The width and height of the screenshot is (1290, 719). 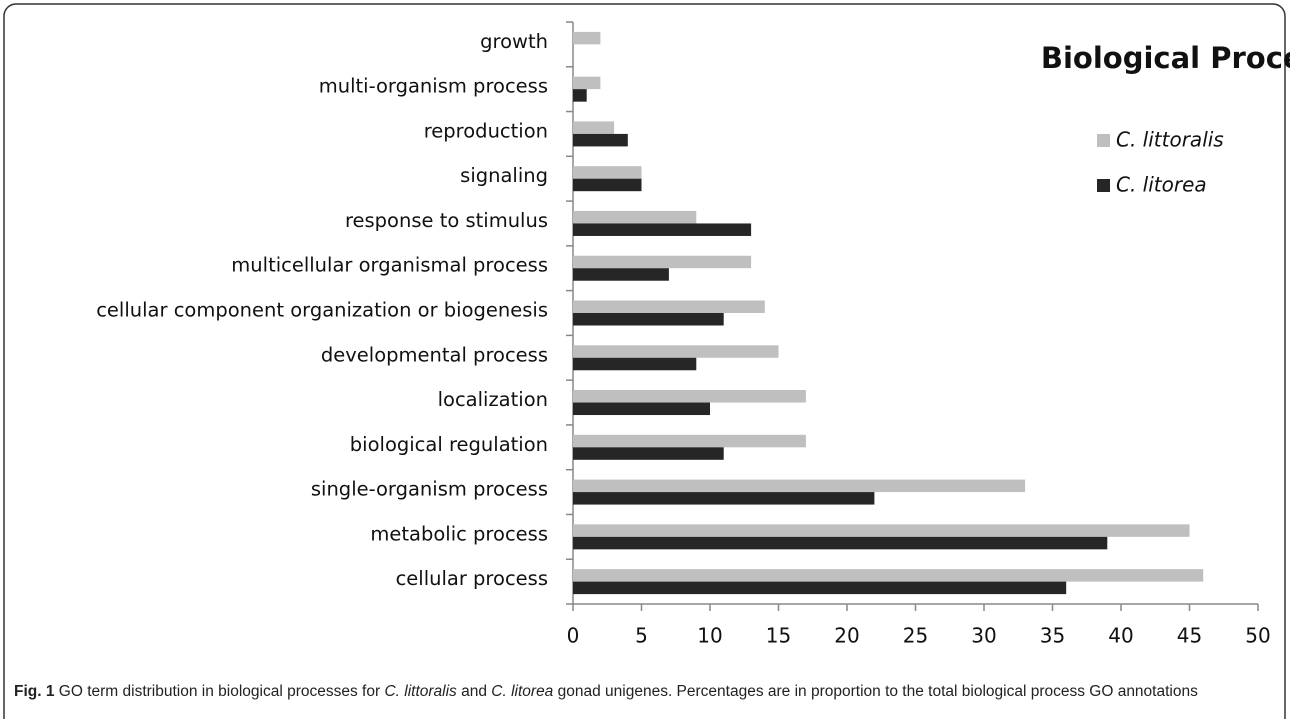 What do you see at coordinates (474, 691) in the screenshot?
I see `caption-text: and` at bounding box center [474, 691].